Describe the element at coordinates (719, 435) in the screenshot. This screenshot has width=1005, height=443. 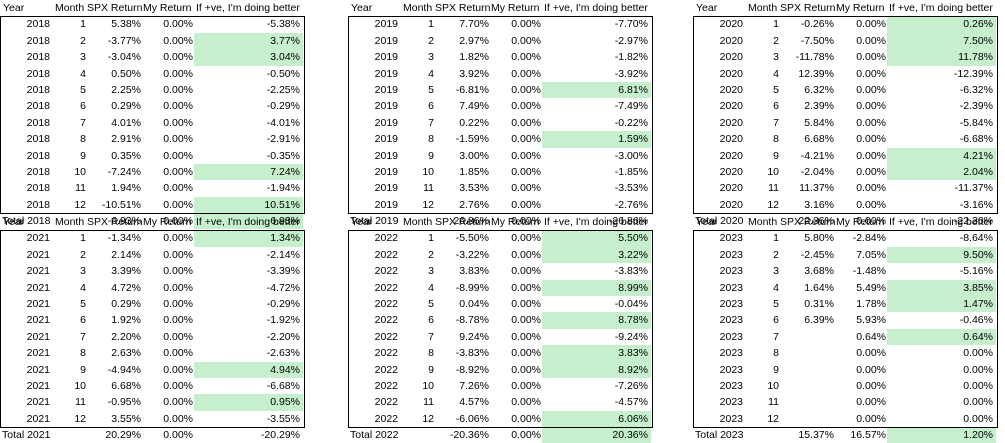
I see `total-label: Total 2023` at that location.